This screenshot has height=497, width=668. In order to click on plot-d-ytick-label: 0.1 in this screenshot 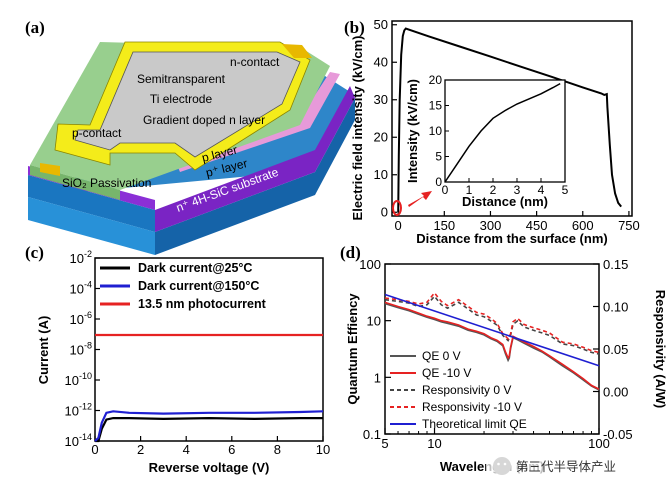, I will do `click(372, 434)`.